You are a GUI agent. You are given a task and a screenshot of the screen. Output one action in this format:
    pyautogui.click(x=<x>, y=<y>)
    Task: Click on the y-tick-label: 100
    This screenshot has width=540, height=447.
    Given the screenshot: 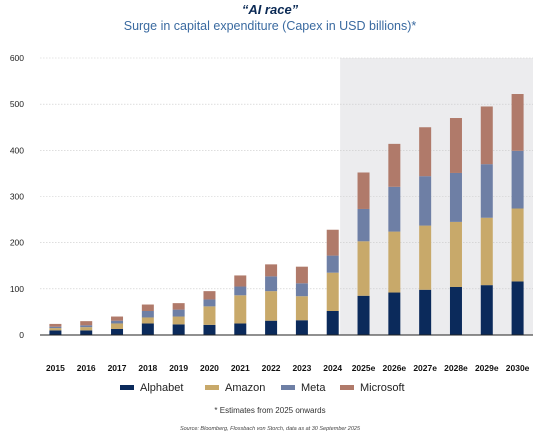 What is the action you would take?
    pyautogui.click(x=17, y=289)
    